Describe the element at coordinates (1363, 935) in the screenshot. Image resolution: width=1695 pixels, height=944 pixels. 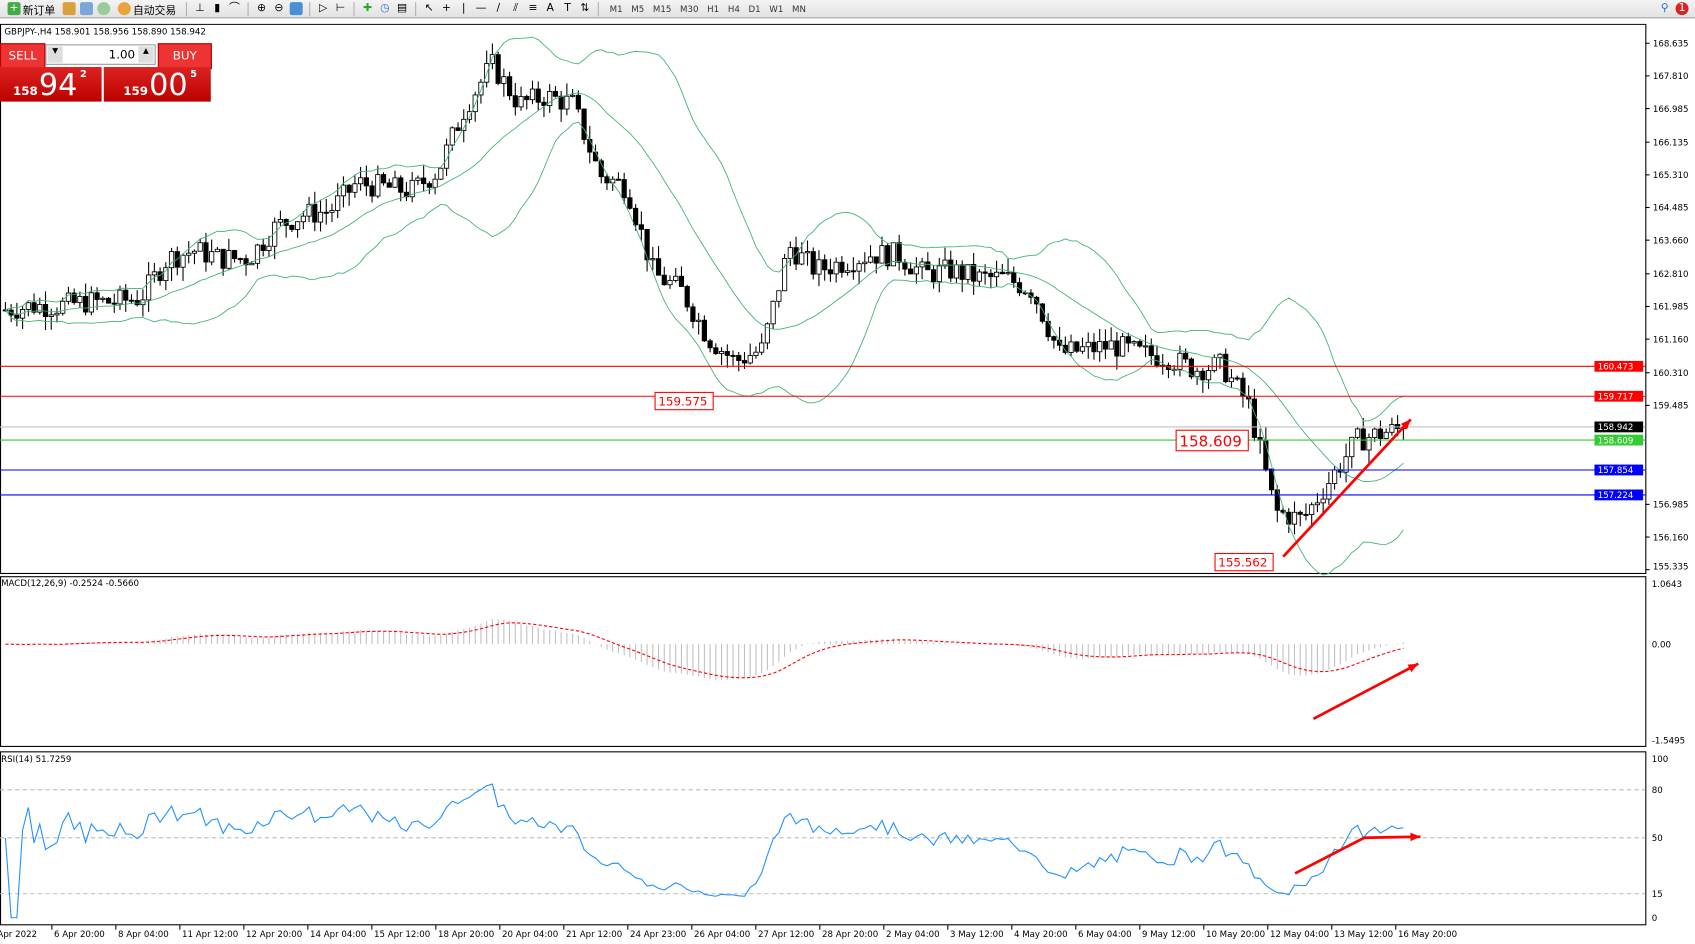
I see `time-axis-label: 13 May 12:00` at that location.